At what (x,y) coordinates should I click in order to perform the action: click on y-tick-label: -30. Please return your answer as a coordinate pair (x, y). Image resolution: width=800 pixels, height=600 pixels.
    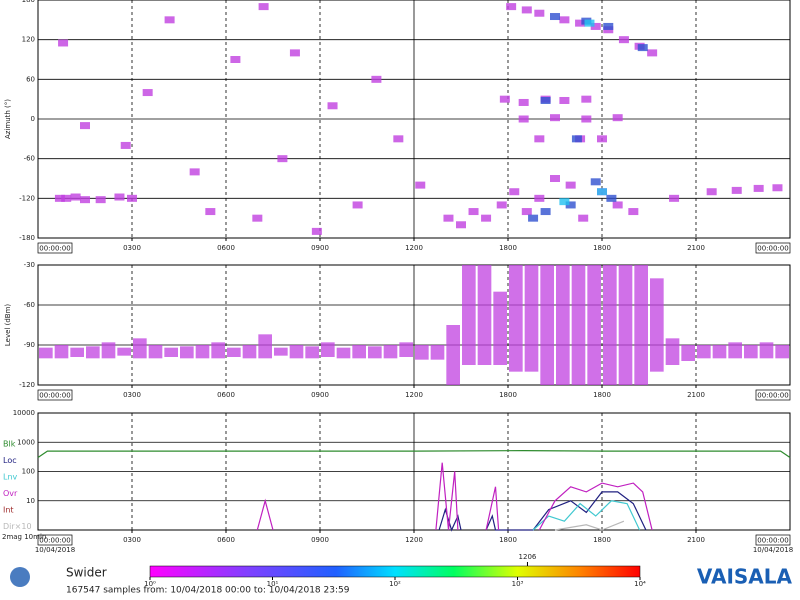
    Looking at the image, I should click on (29, 265).